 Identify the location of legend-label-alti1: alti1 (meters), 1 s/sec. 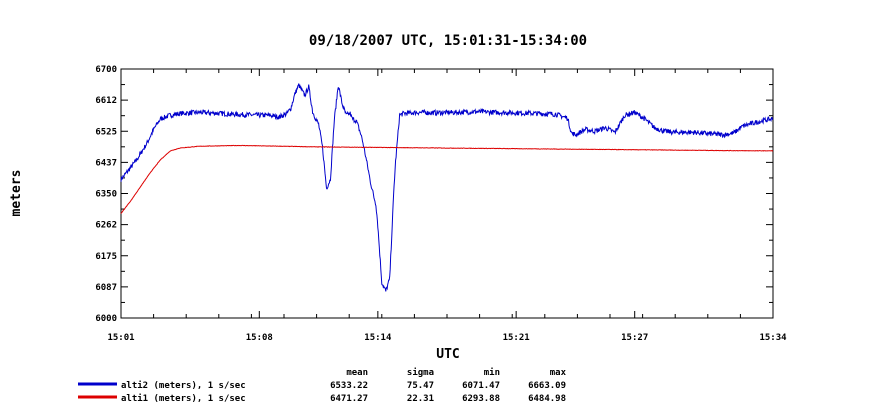
(183, 398).